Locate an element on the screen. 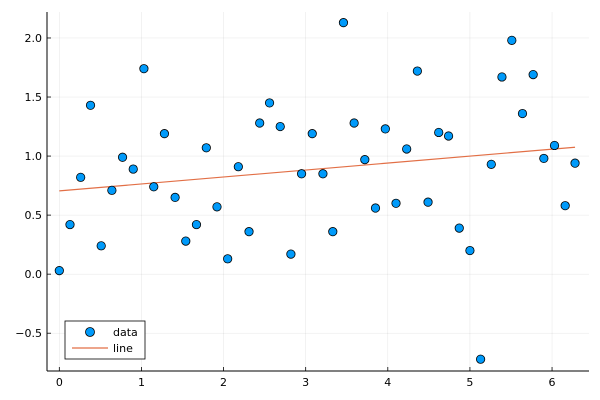  x-tick-label: 3 is located at coordinates (305, 382).